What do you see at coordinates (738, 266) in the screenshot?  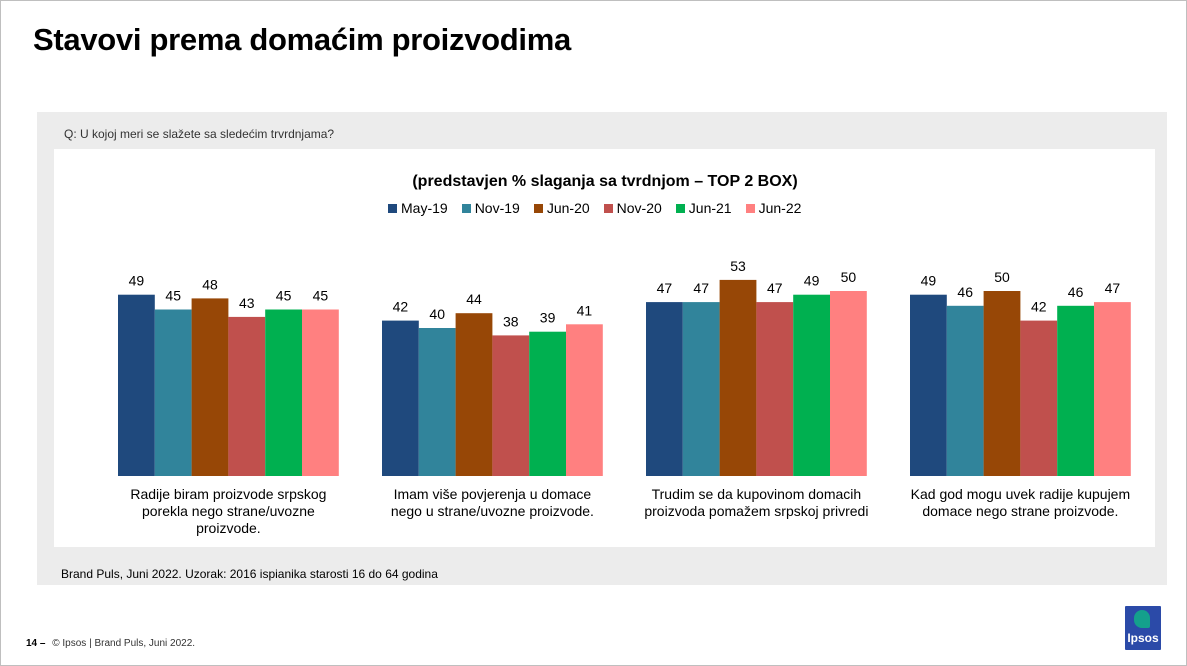 I see `data-label: 53` at bounding box center [738, 266].